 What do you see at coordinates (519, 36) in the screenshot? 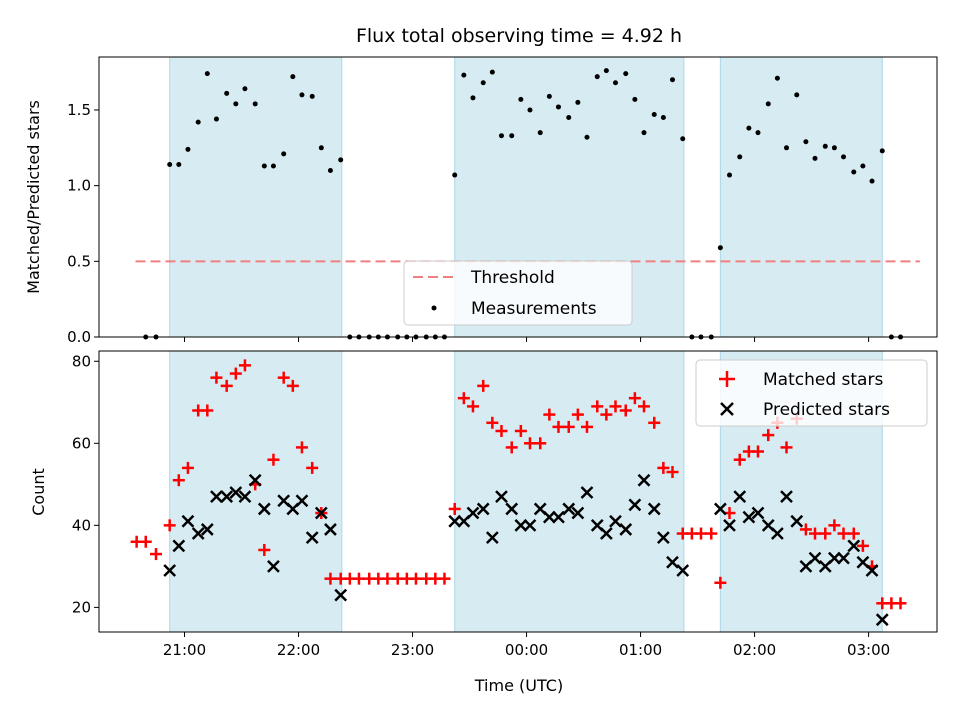
I see `chart-title: Flux total observing time = 4.92 h` at bounding box center [519, 36].